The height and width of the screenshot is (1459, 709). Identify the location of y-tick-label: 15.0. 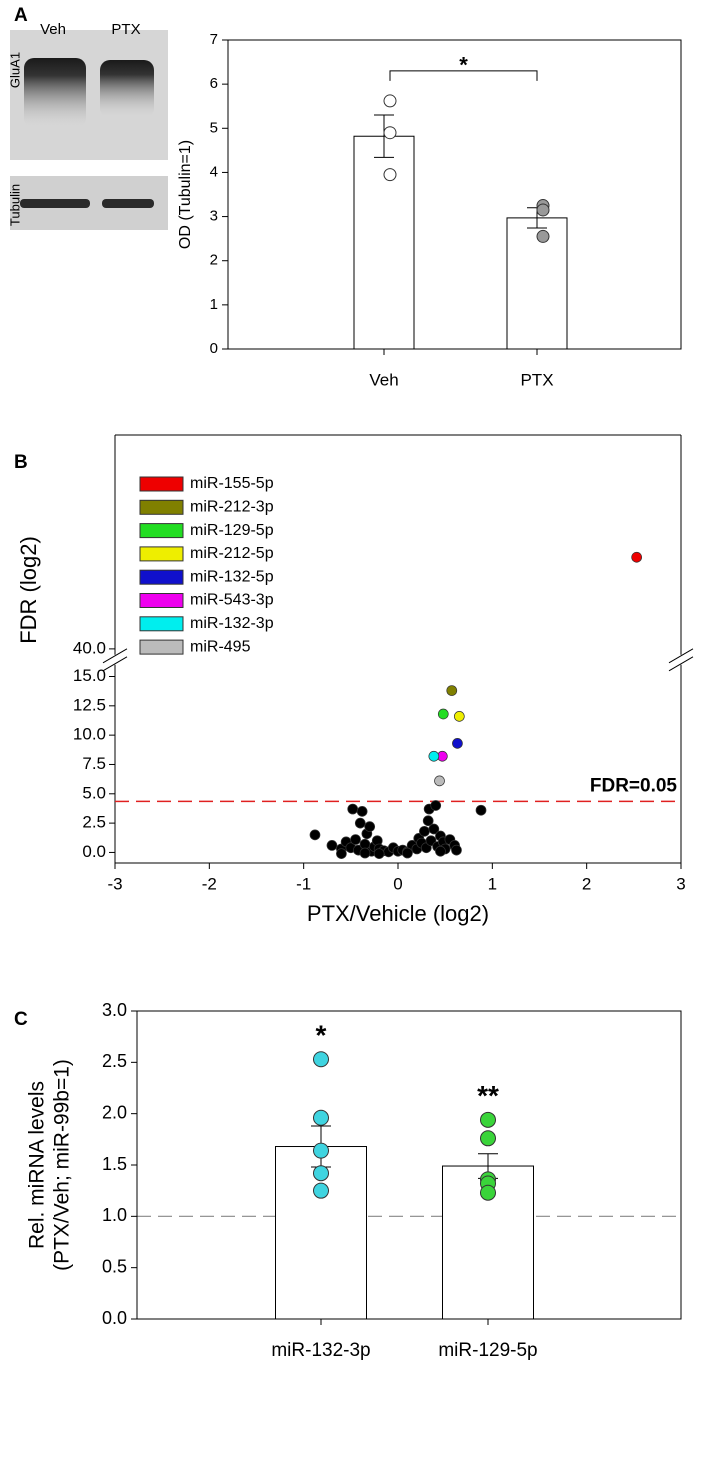
(89, 675).